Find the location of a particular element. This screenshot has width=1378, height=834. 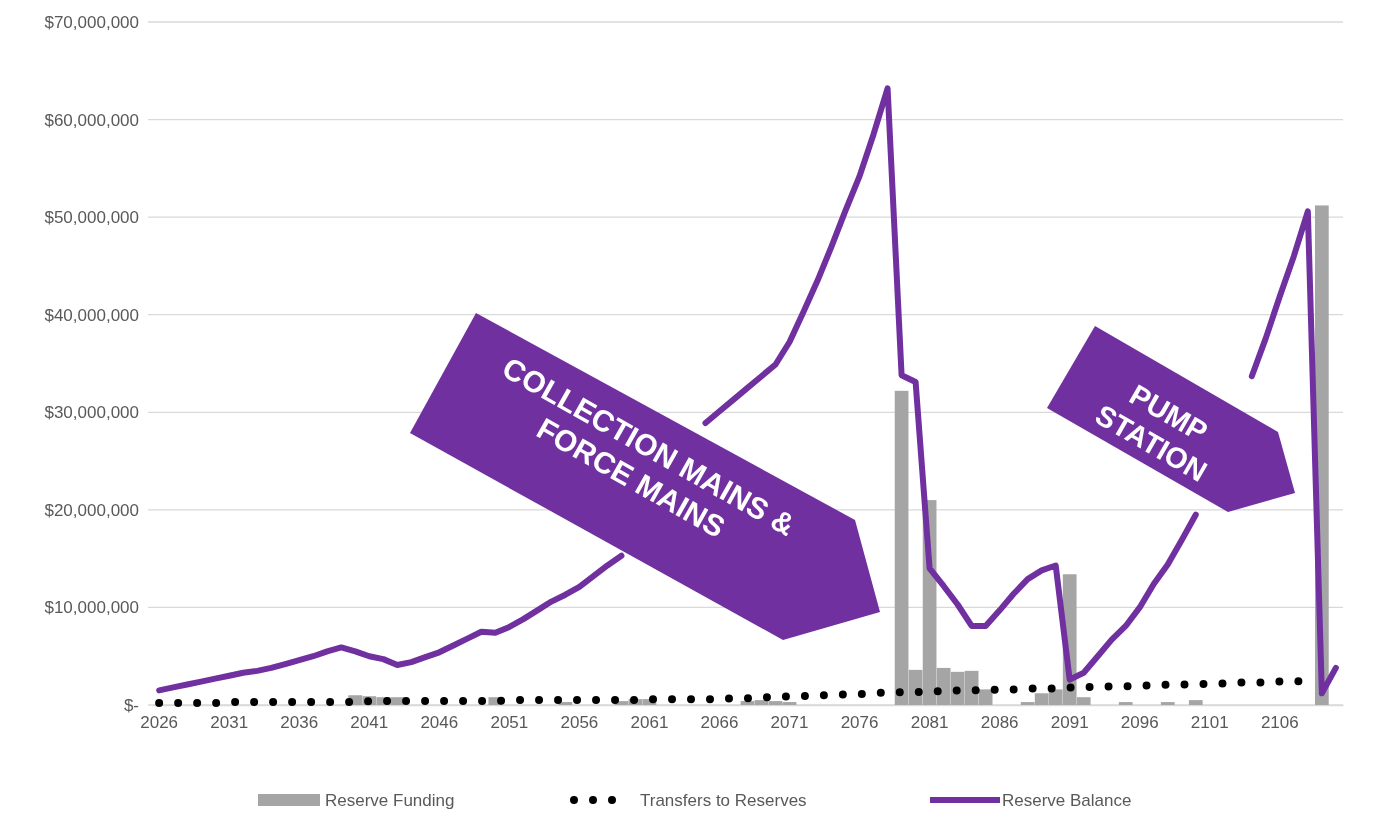

x-tick-label: 2086 is located at coordinates (999, 723).